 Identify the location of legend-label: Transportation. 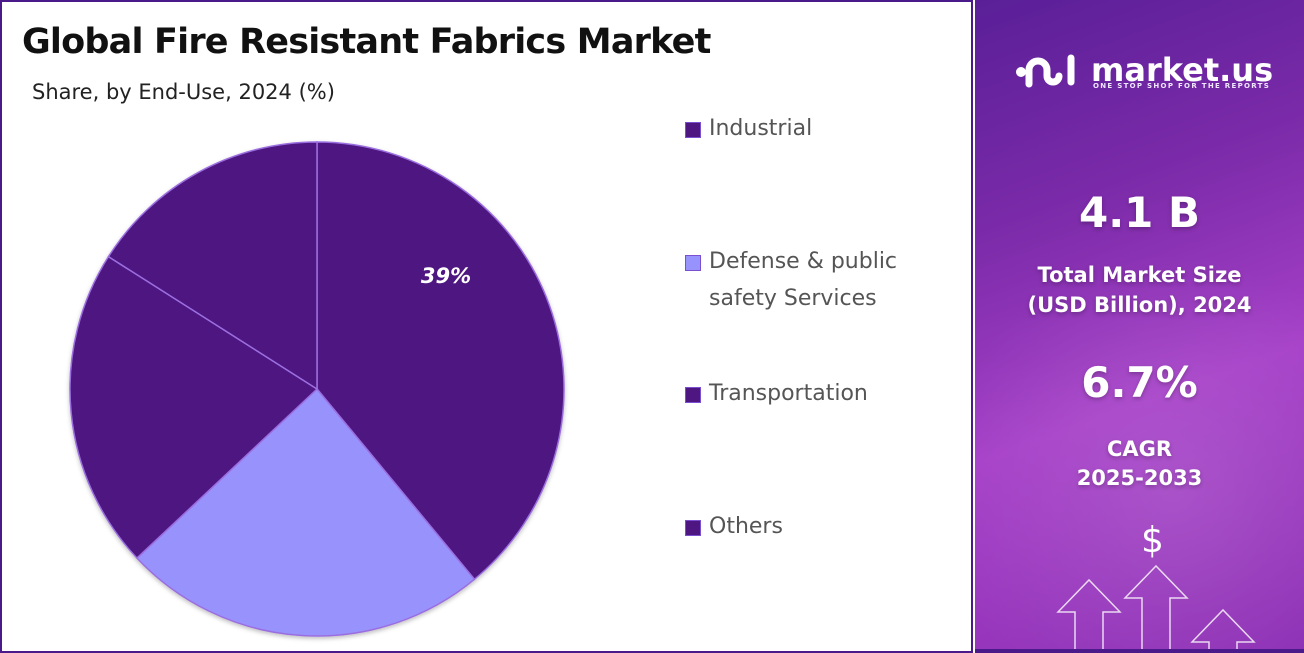
(788, 393).